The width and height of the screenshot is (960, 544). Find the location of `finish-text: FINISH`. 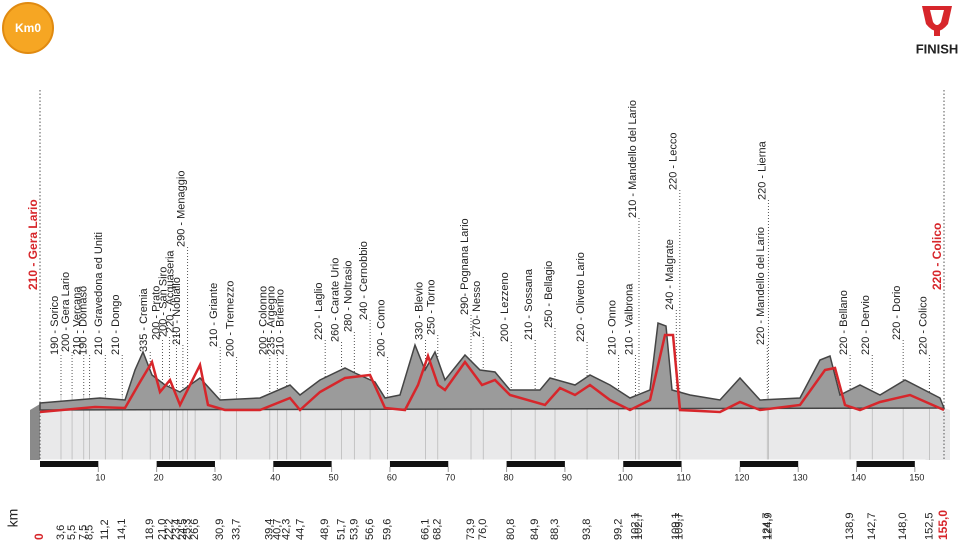

finish-text: FINISH is located at coordinates (937, 48).